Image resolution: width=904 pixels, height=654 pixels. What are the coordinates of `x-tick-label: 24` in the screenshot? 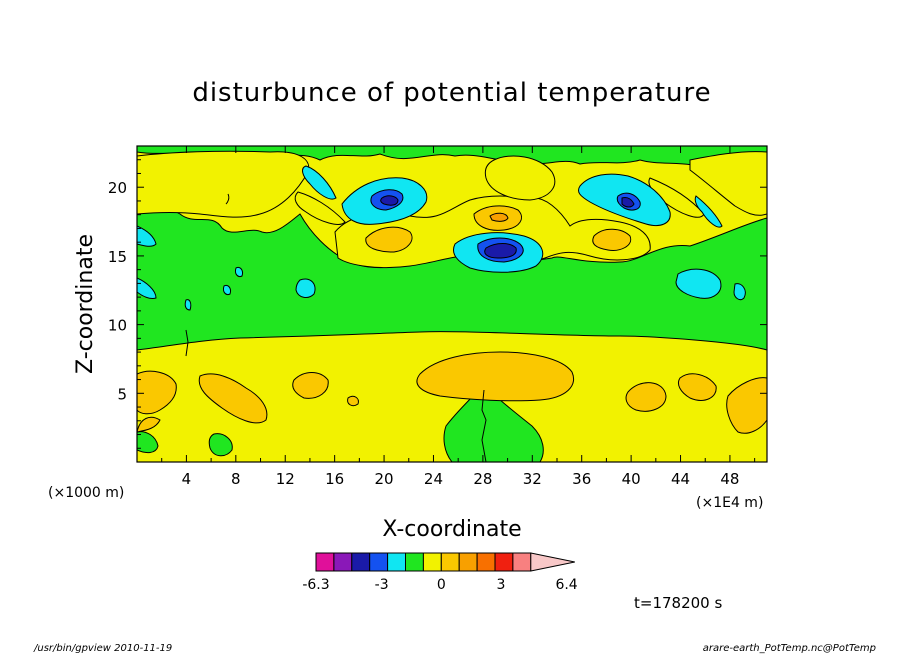 It's located at (433, 479).